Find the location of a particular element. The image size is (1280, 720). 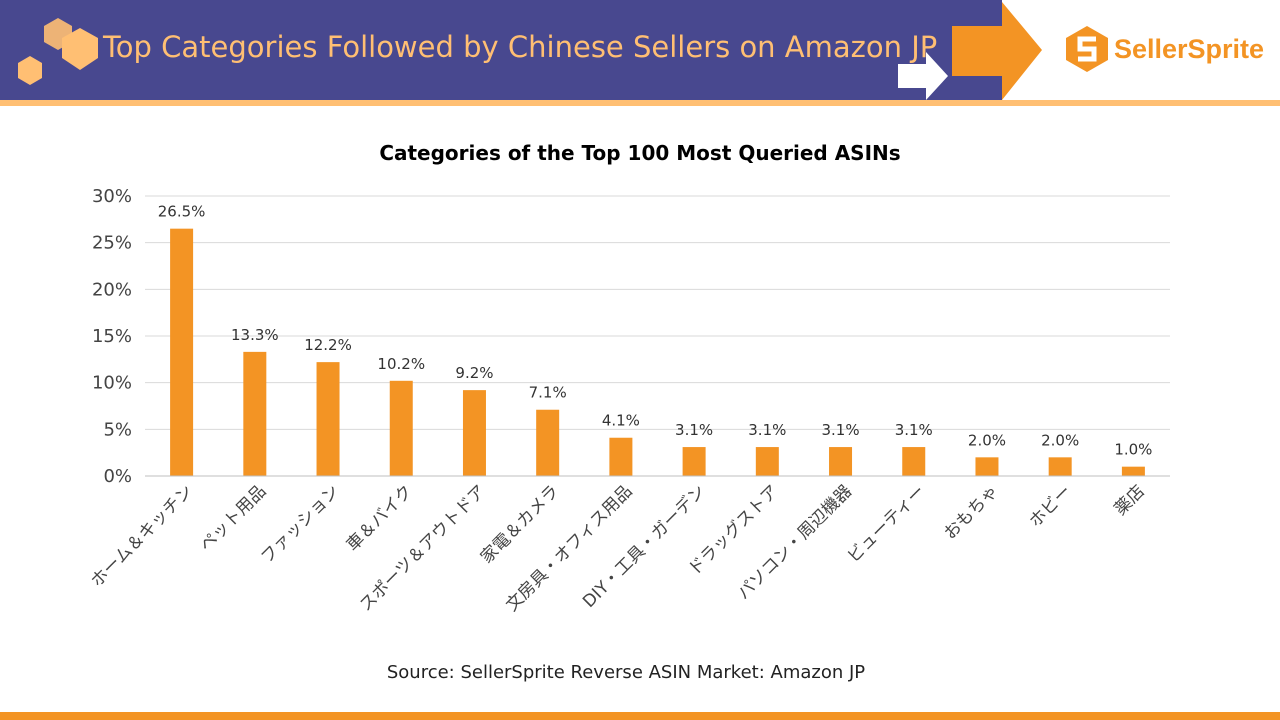

data-label: 1.0% is located at coordinates (1133, 450).